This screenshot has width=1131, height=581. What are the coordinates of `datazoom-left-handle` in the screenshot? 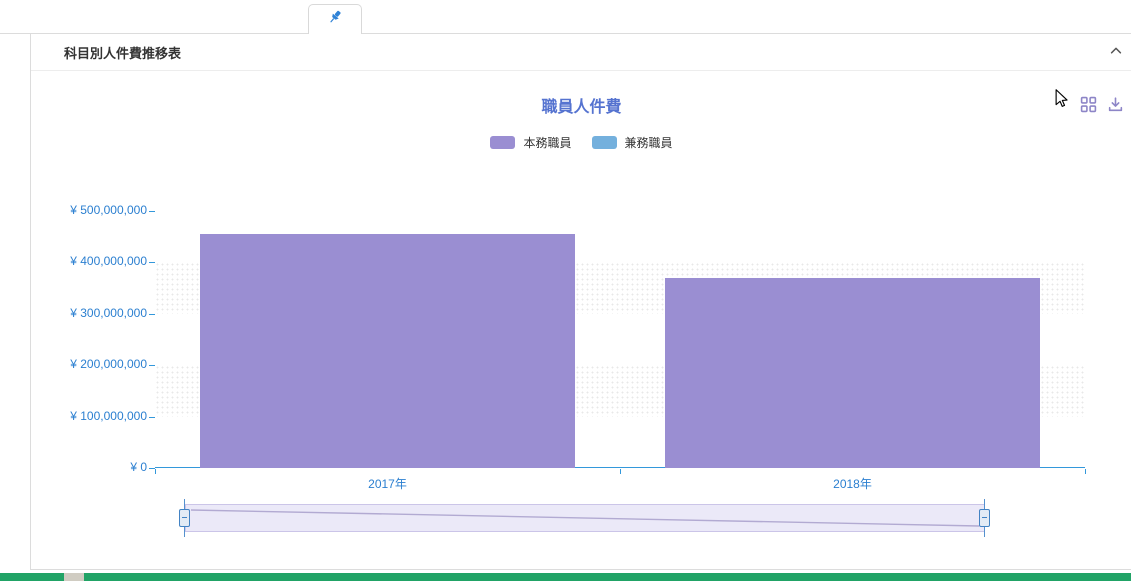 It's located at (184, 518).